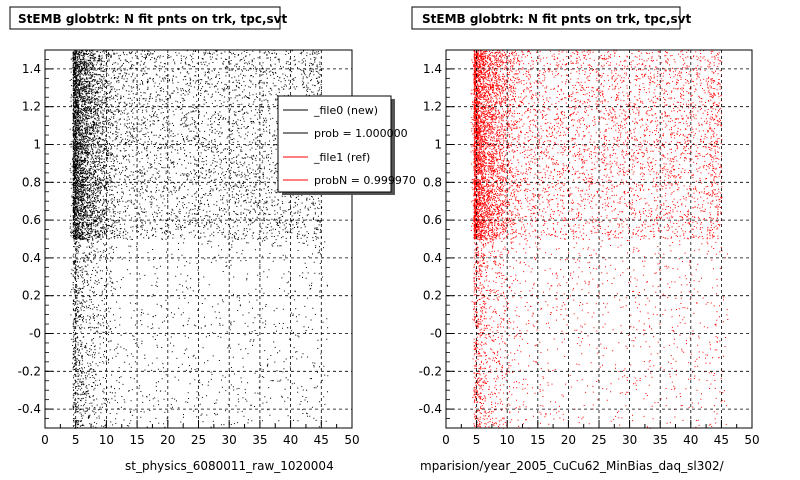 This screenshot has width=800, height=480. What do you see at coordinates (361, 133) in the screenshot?
I see `legend-label-prob: prob = 1.000000` at bounding box center [361, 133].